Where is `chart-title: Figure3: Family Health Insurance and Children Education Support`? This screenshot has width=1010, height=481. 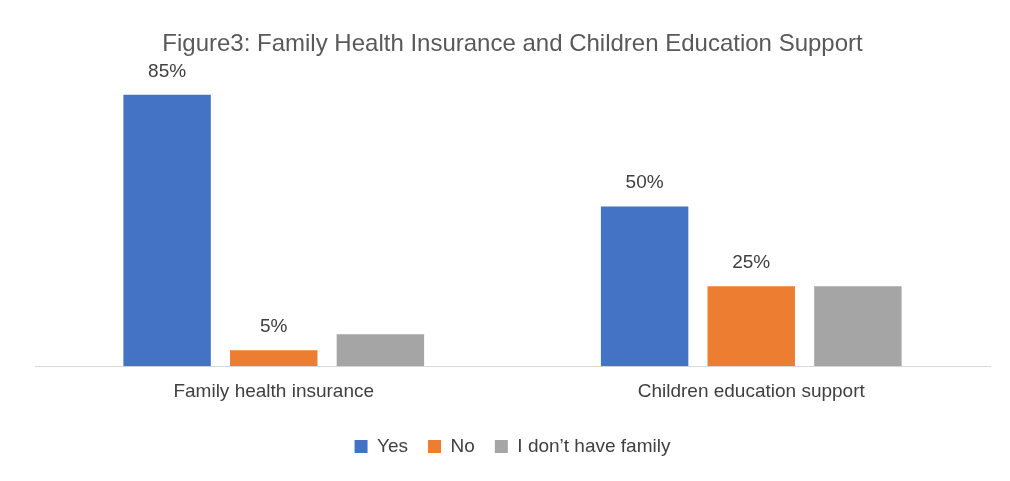
chart-title: Figure3: Family Health Insurance and Children Education Support is located at coordinates (513, 43).